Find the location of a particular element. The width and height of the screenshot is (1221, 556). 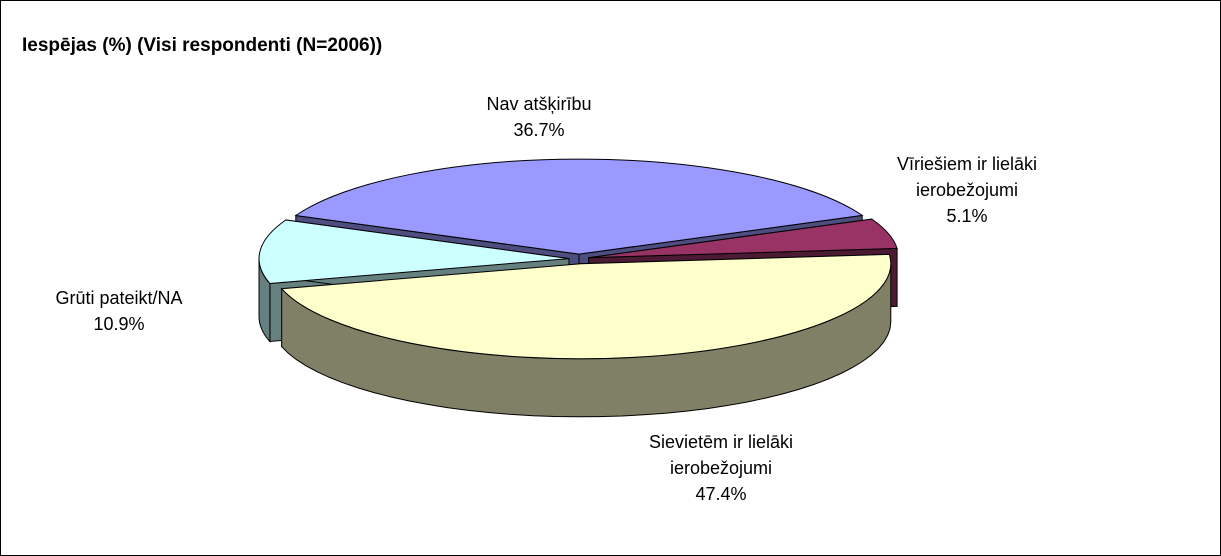

data-label: Grūti pateikt/NA 10.9% is located at coordinates (119, 311).